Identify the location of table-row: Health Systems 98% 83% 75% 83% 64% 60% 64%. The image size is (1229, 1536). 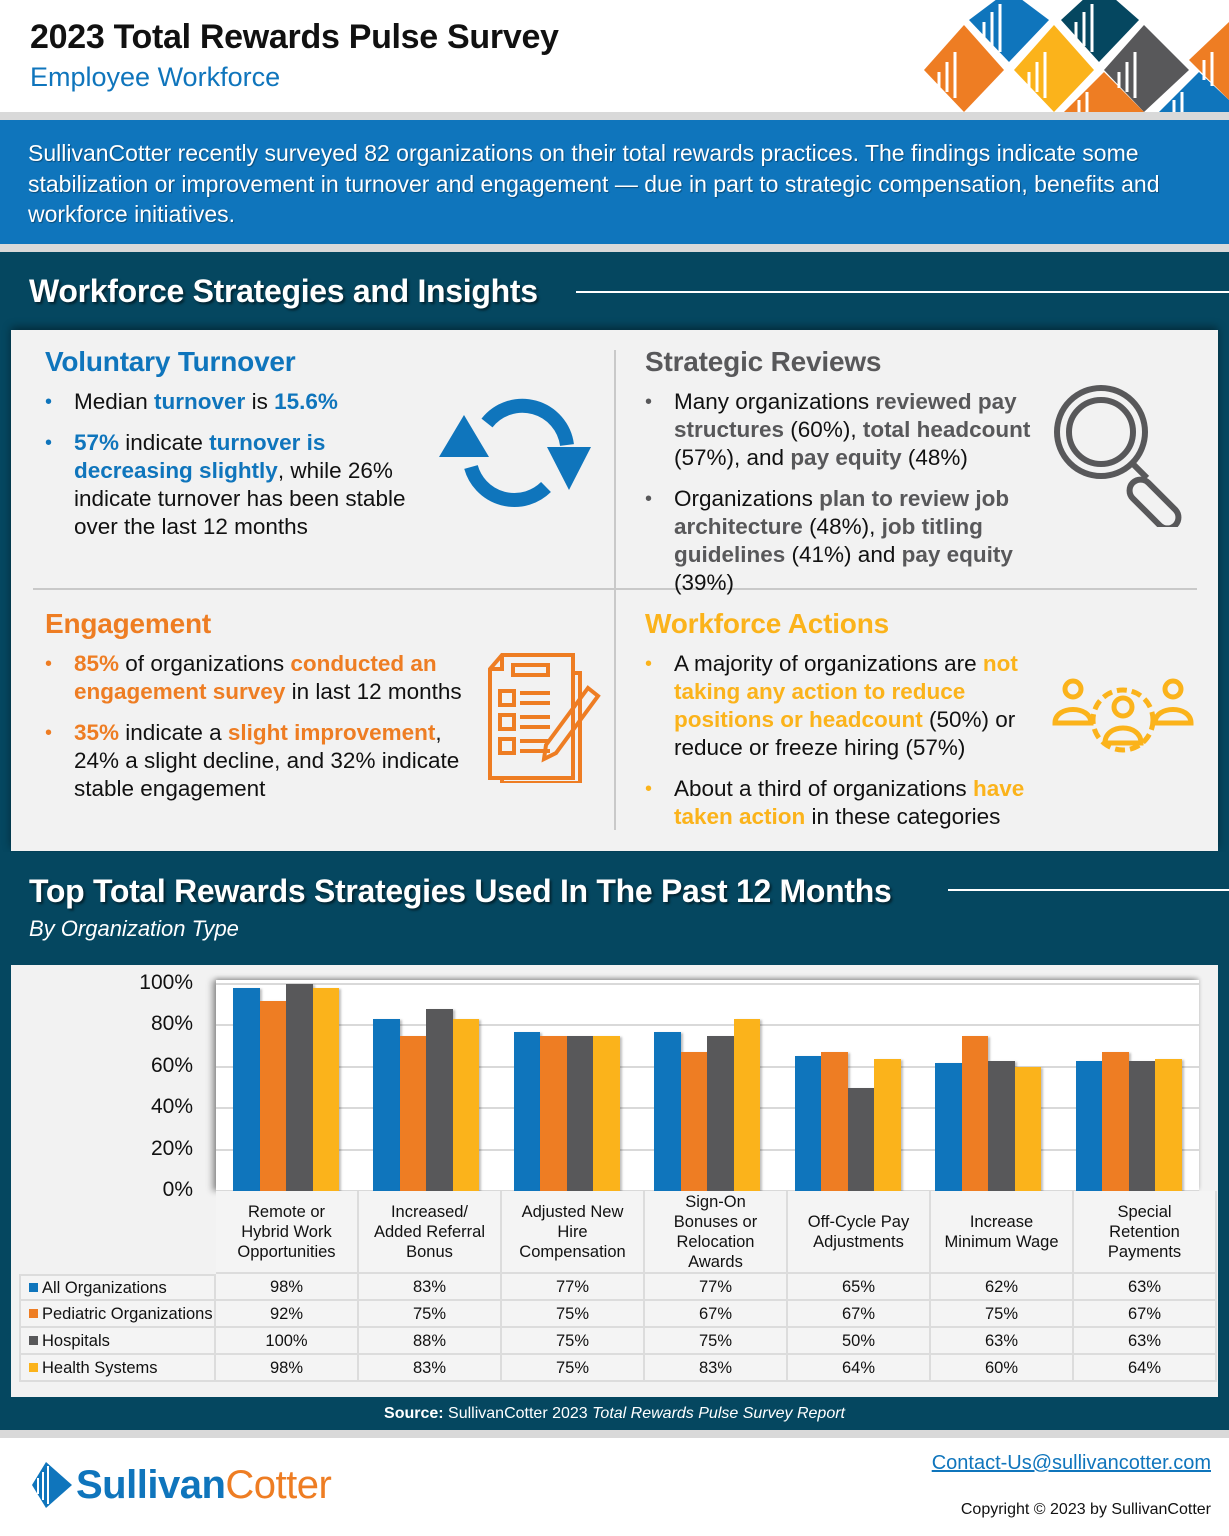
(618, 1368).